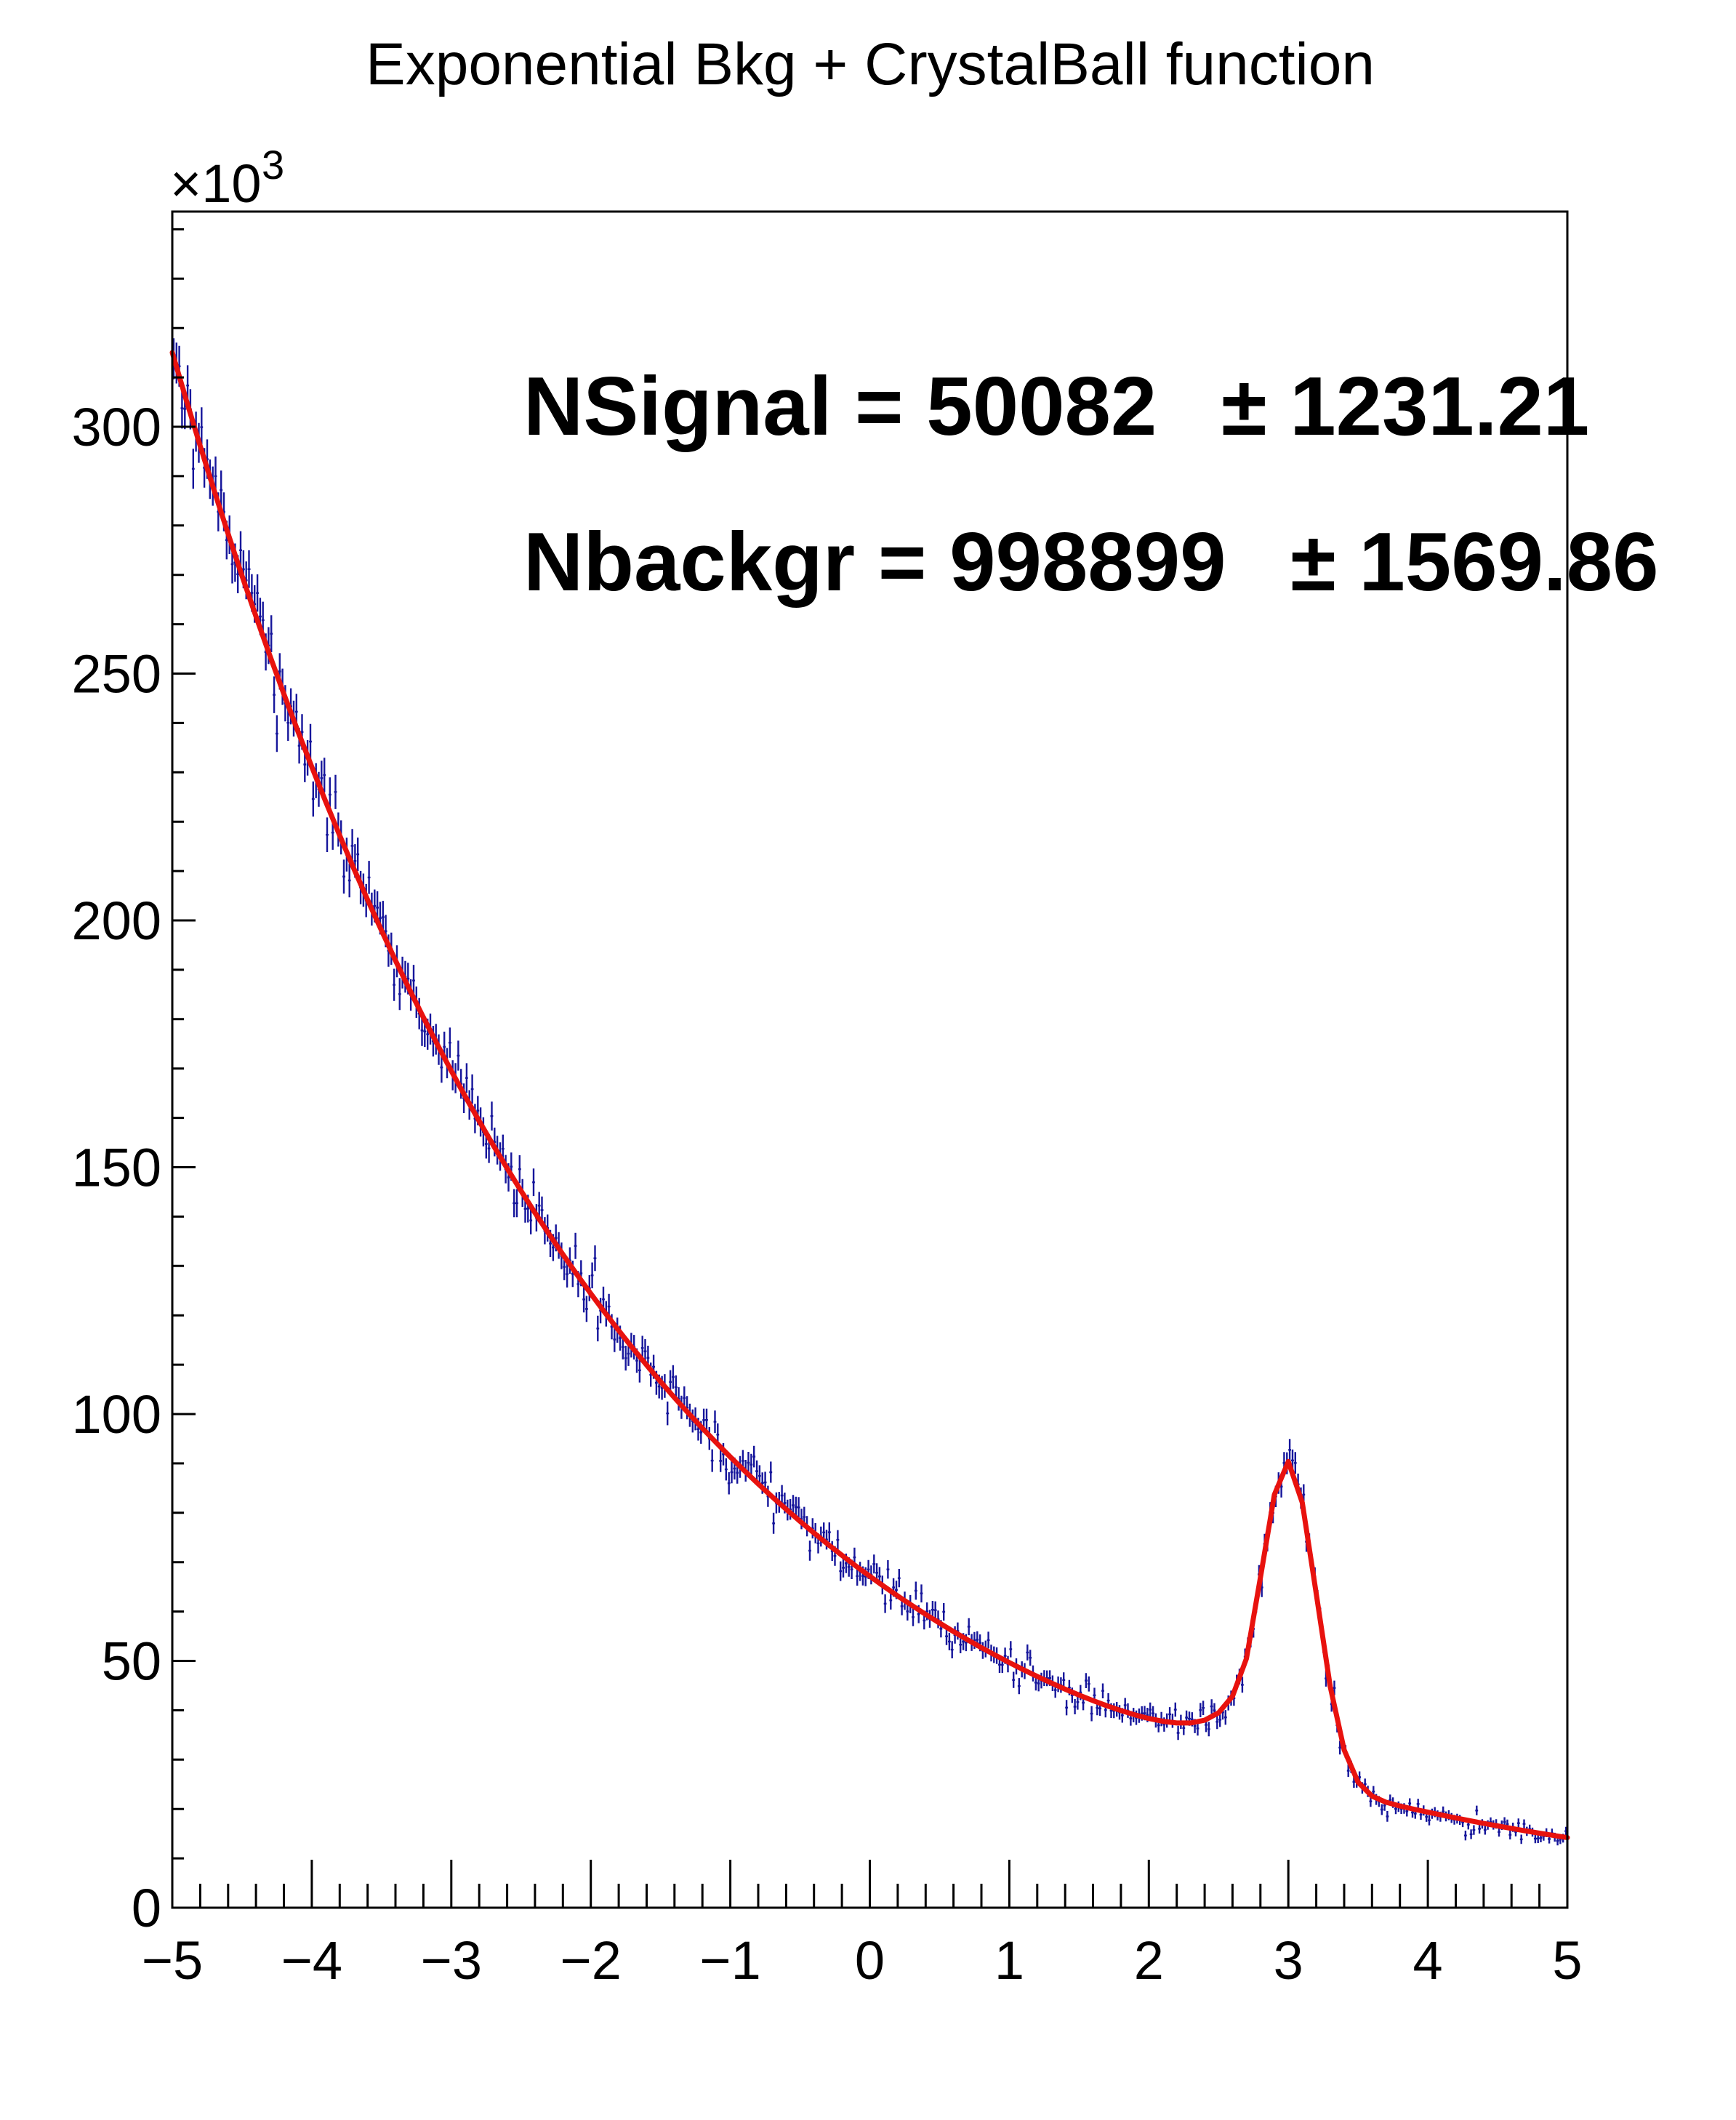 This screenshot has width=1736, height=2120. Describe the element at coordinates (311, 1960) in the screenshot. I see `x-tick-label: −4` at that location.